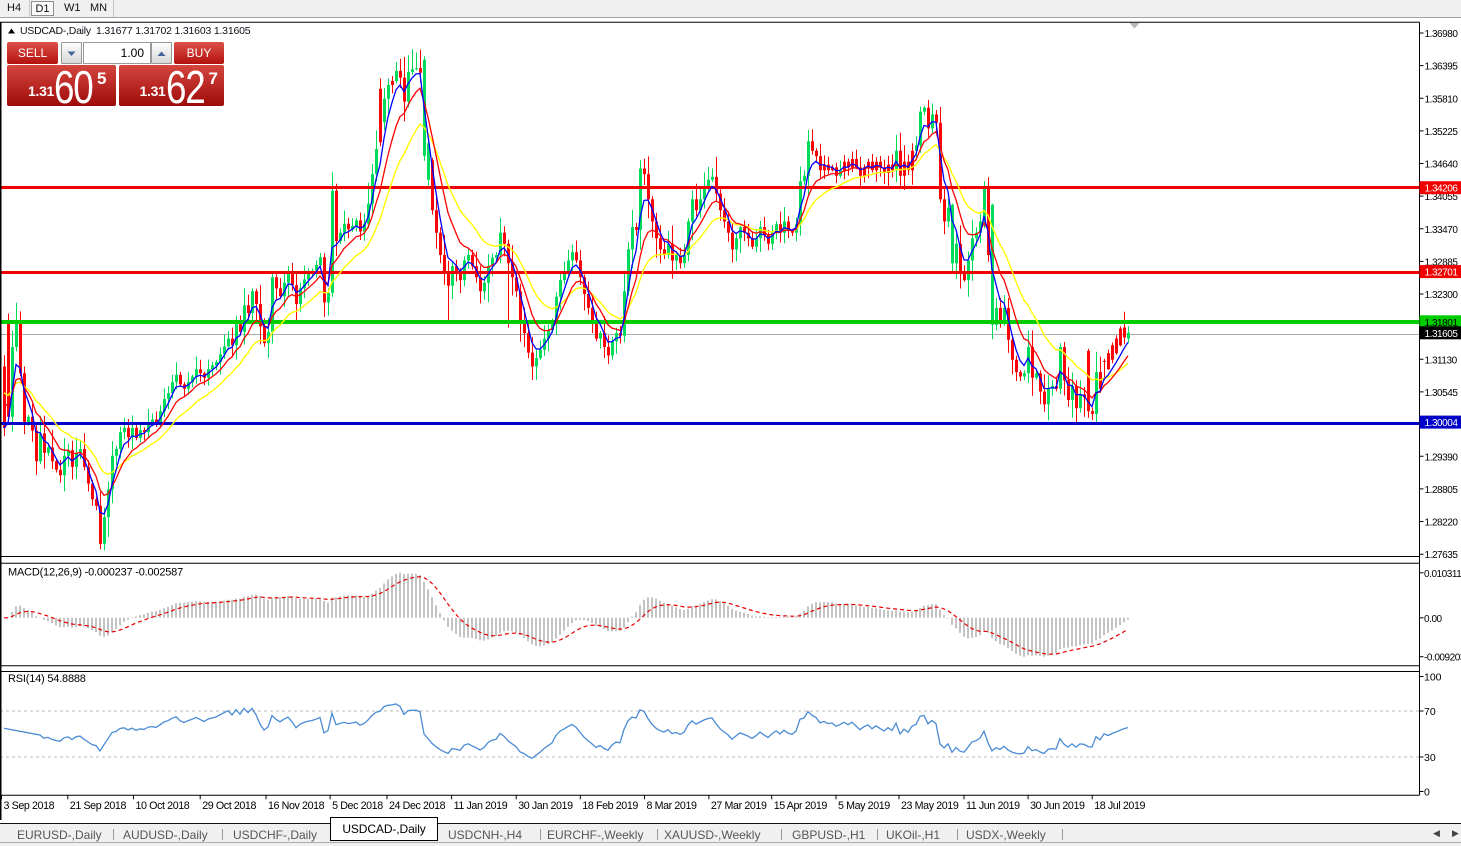  Describe the element at coordinates (1442, 490) in the screenshot. I see `svg-text: 1.28805` at that location.